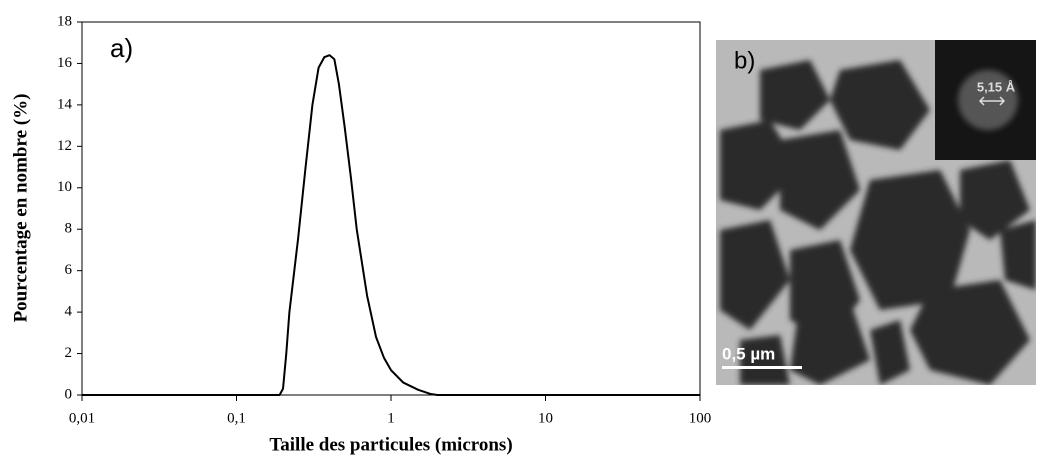 This screenshot has height=457, width=1038. I want to click on y-tick-label: 0, so click(69, 394).